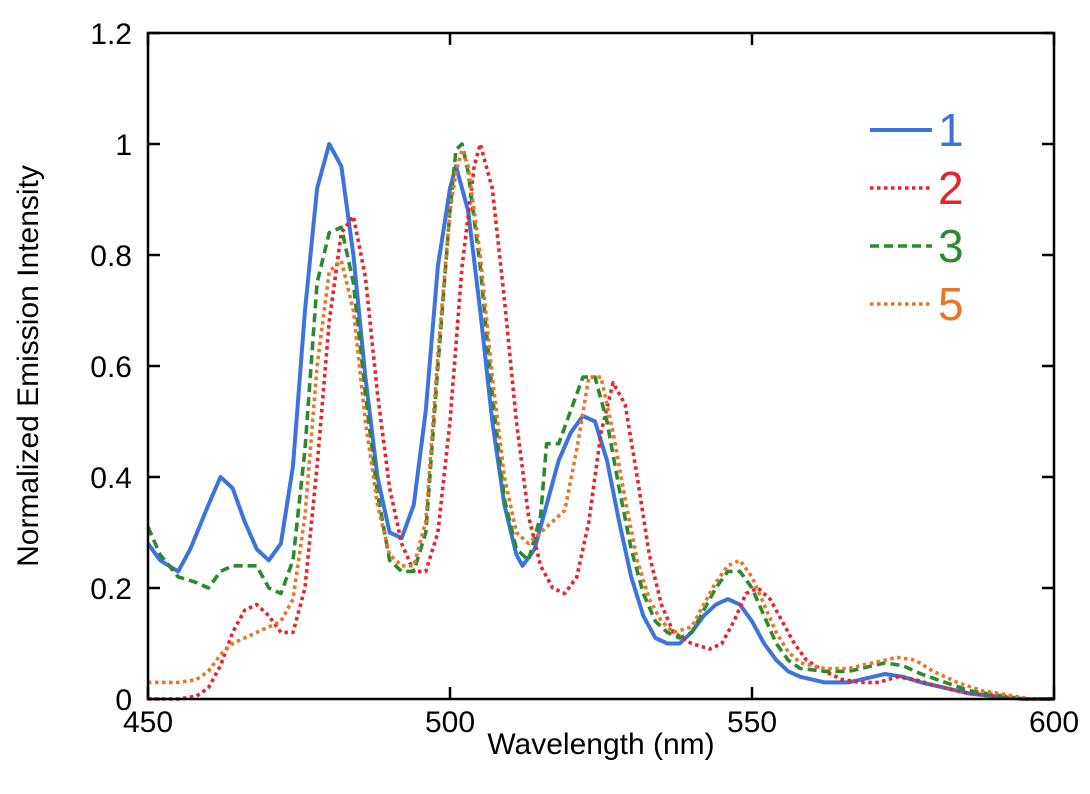 The height and width of the screenshot is (794, 1090). I want to click on legend-label-1: 1, so click(951, 130).